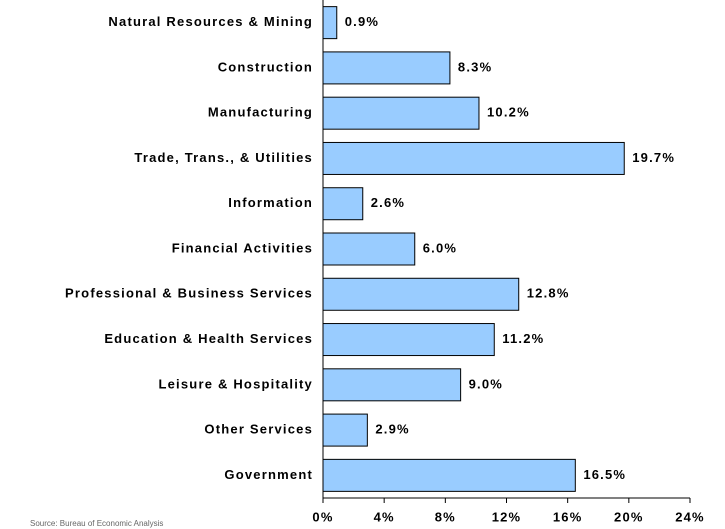  Describe the element at coordinates (604, 474) in the screenshot. I see `value-label: 16.5%` at that location.